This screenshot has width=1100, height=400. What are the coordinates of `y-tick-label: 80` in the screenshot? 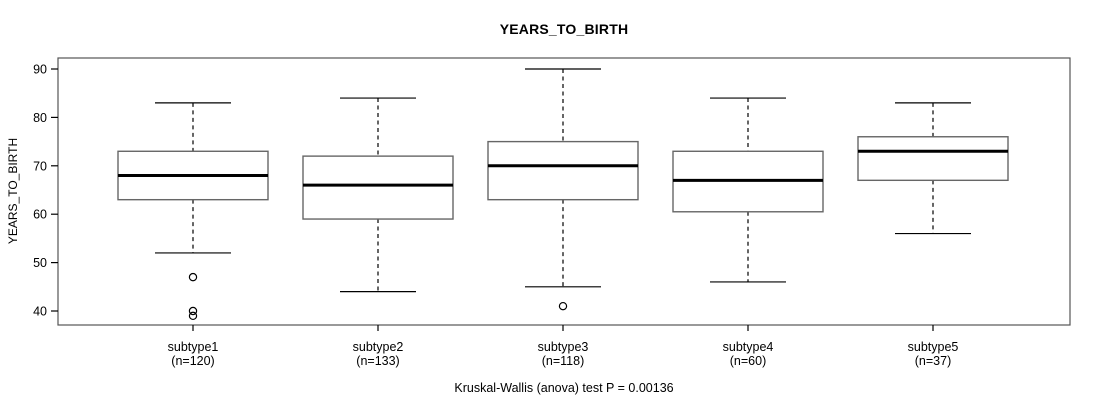 It's located at (40, 118).